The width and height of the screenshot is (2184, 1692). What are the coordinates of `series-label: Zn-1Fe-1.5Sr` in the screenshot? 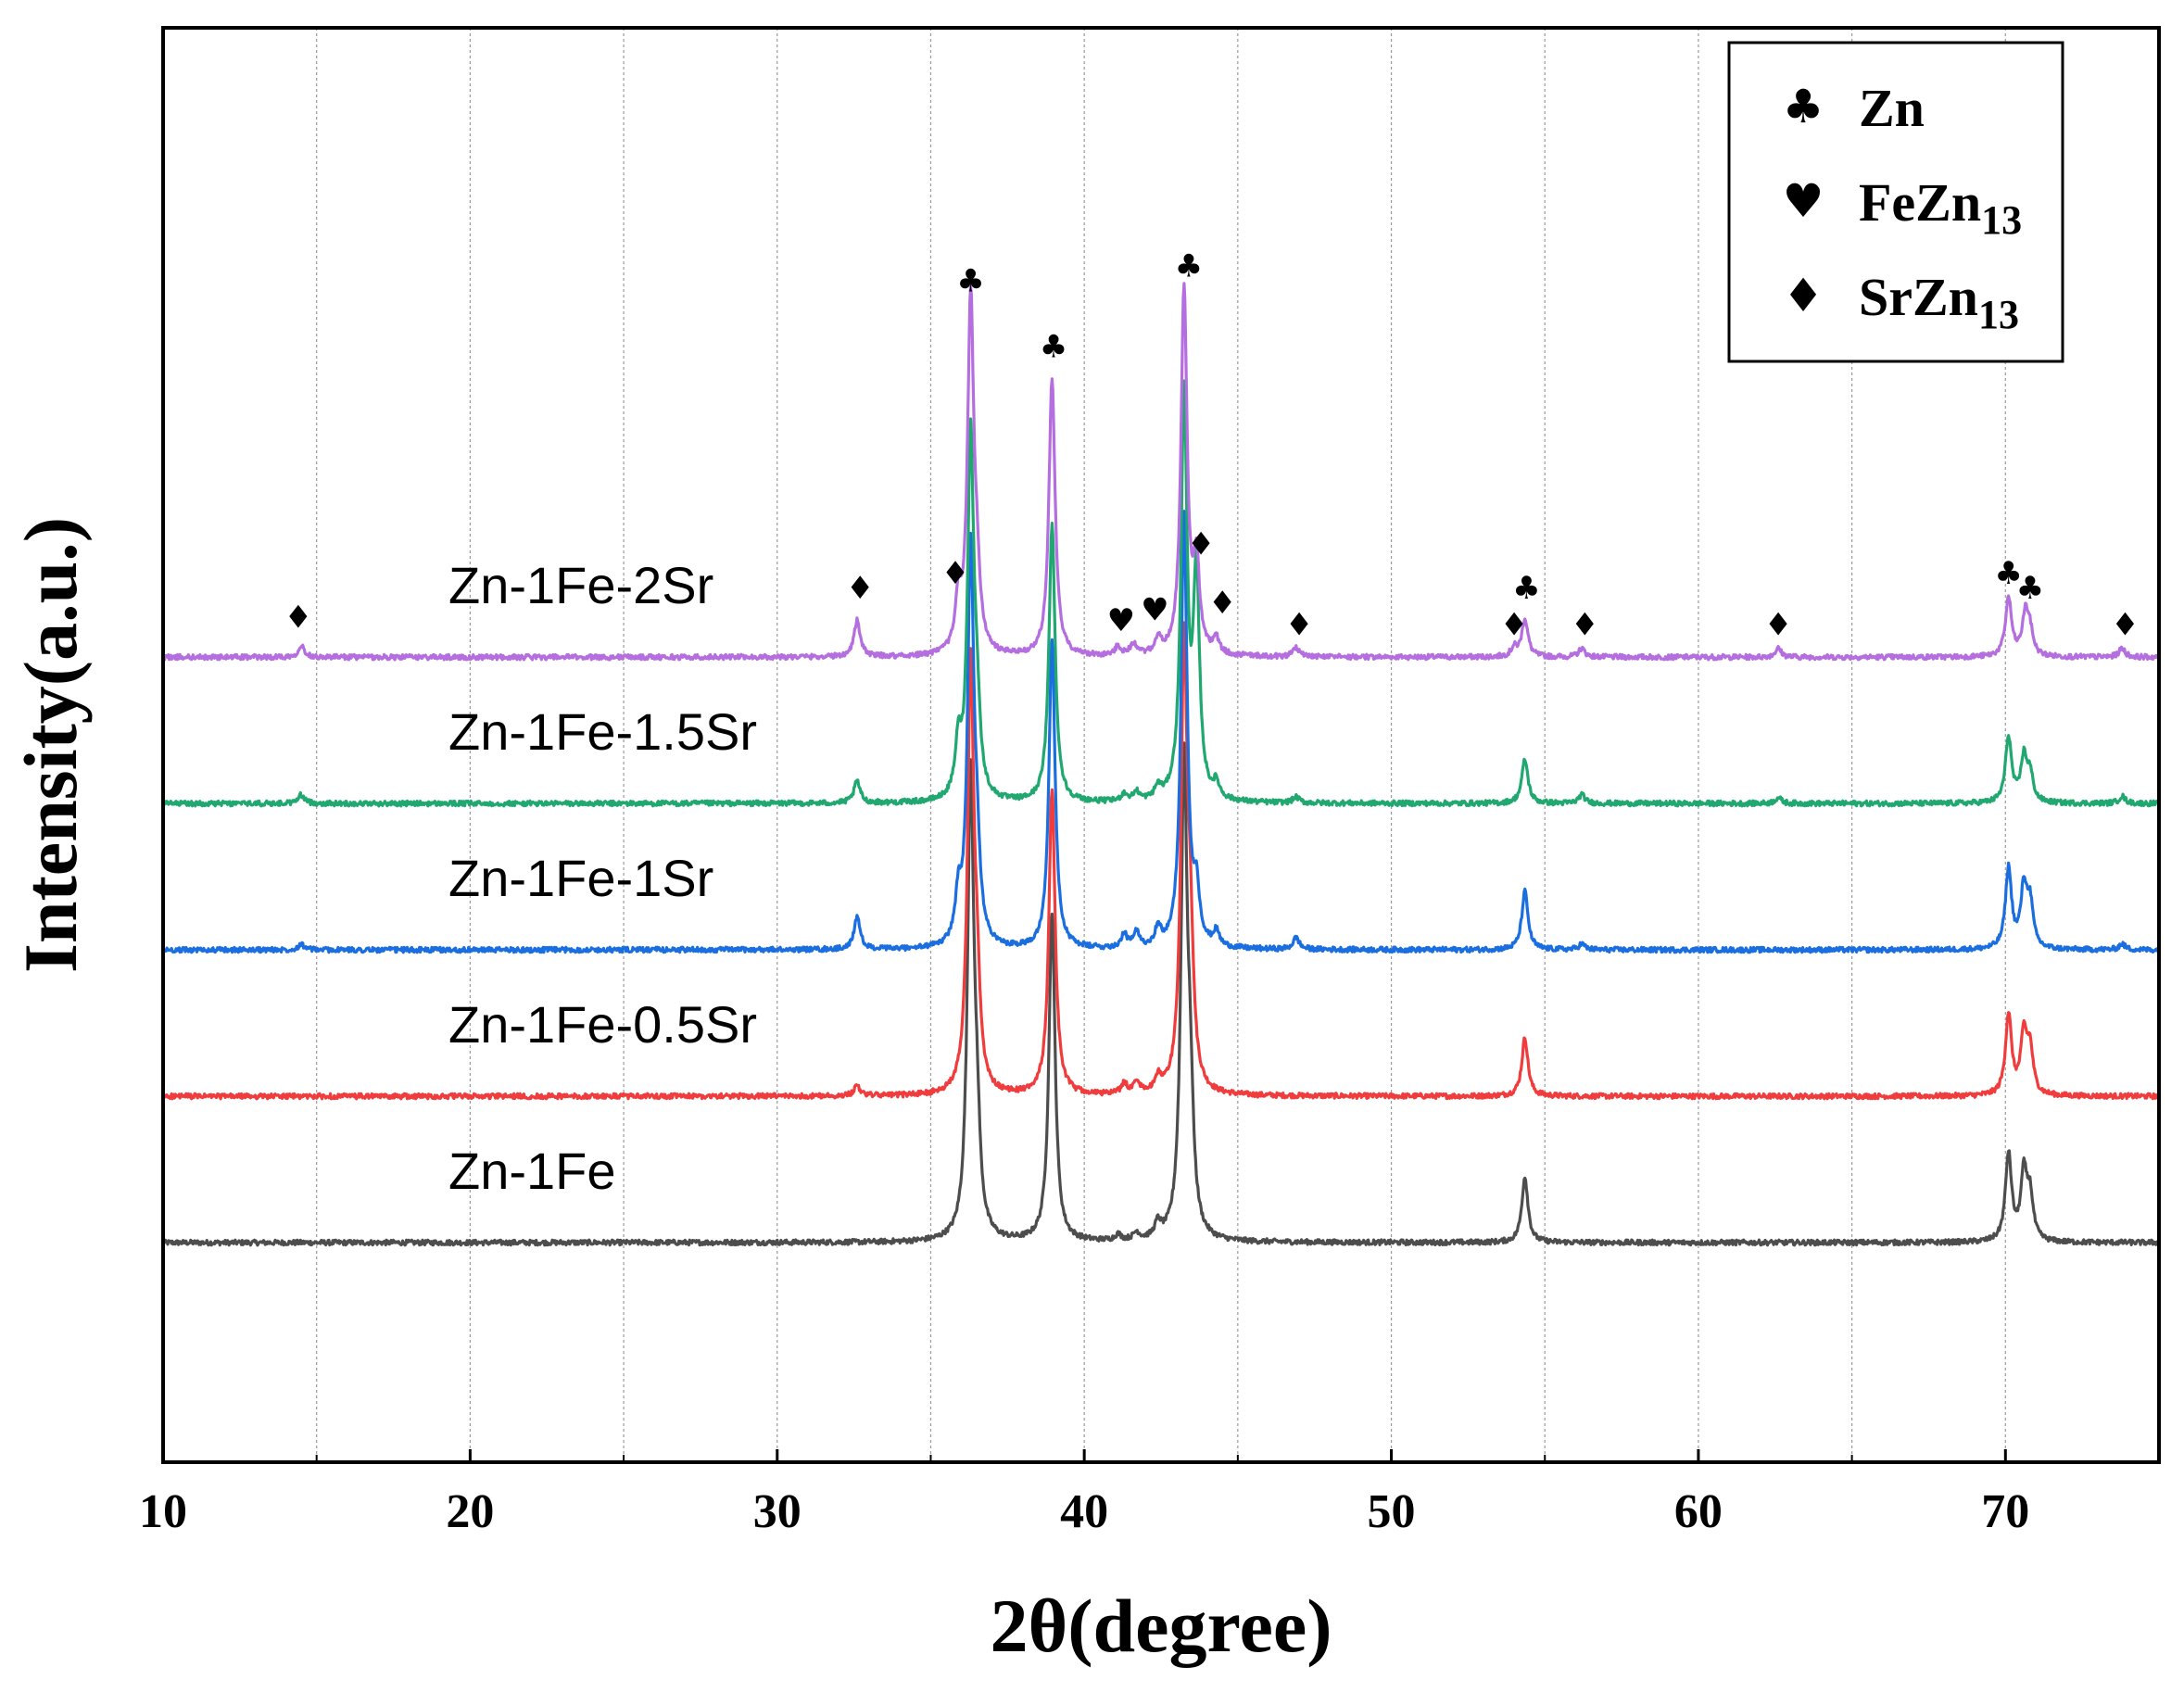 It's located at (602, 731).